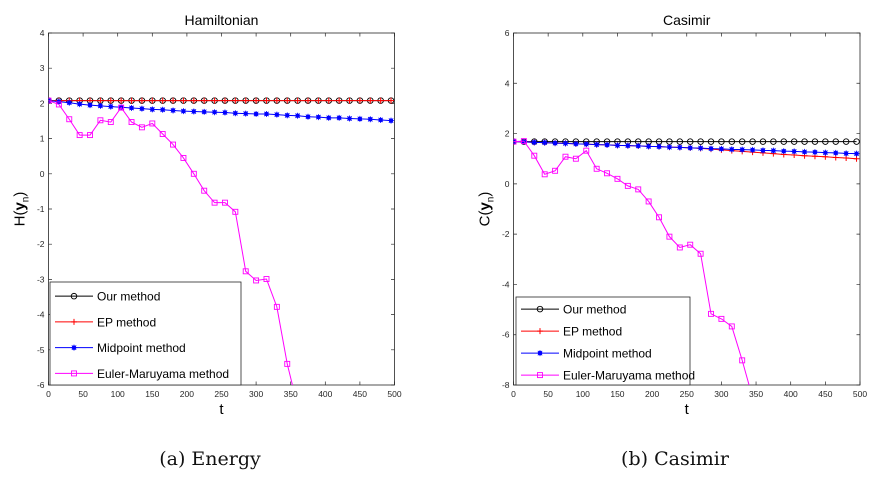 Image resolution: width=890 pixels, height=479 pixels. I want to click on x-tick-label: 450, so click(825, 394).